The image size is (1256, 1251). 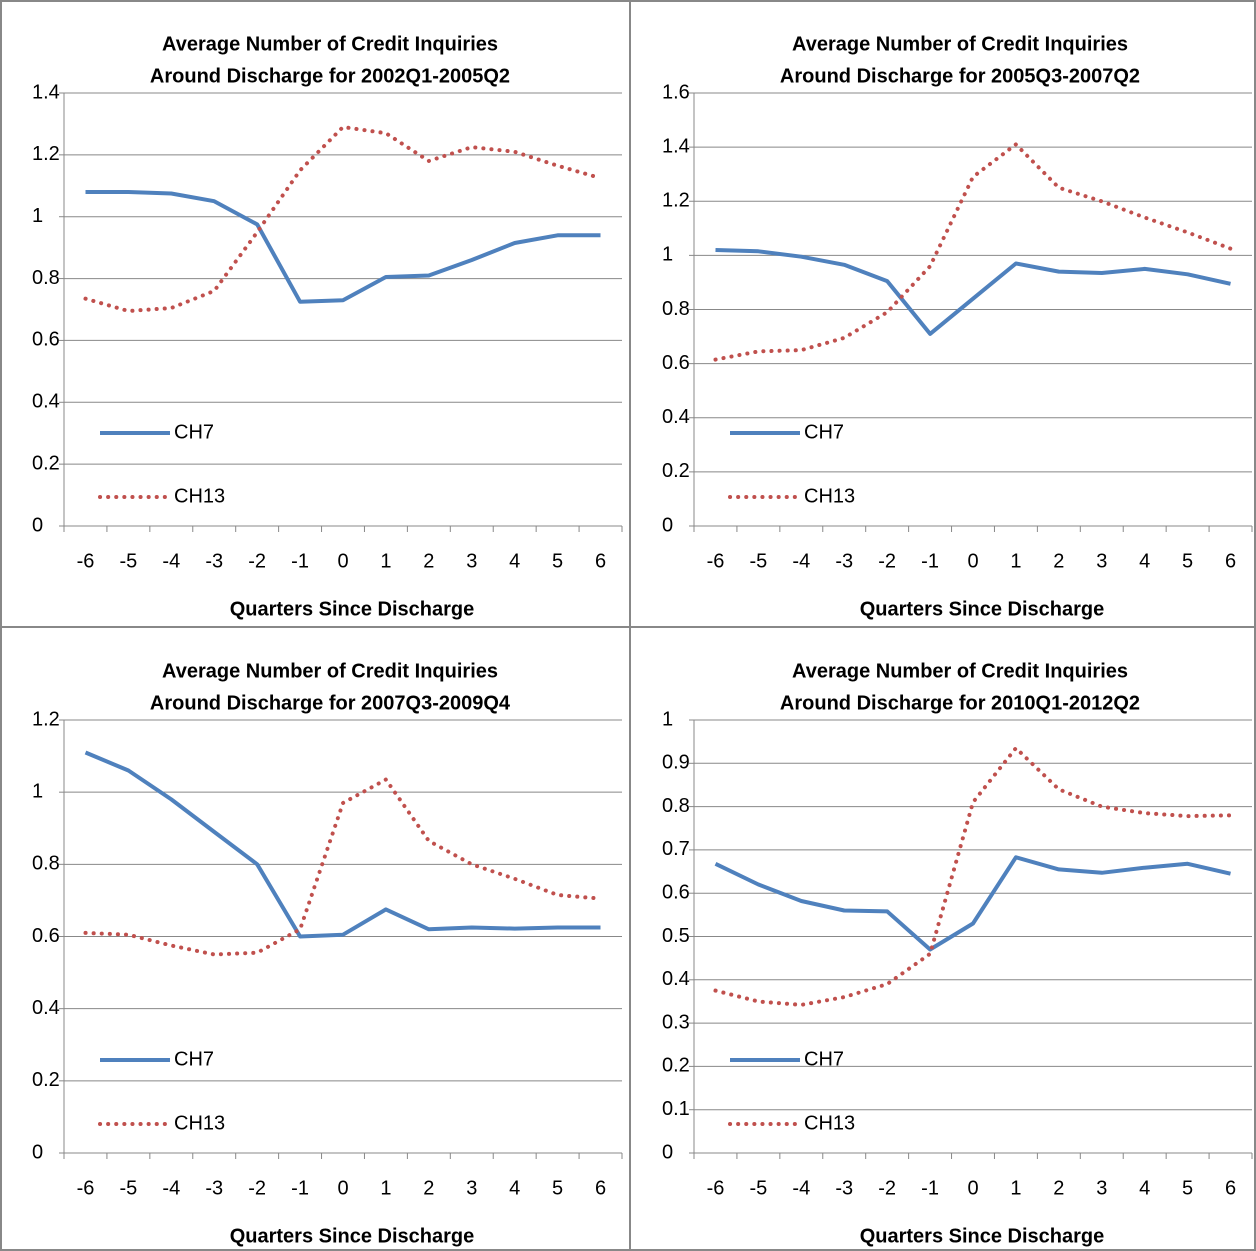 I want to click on y-tick-label: 0.3, so click(x=676, y=1022).